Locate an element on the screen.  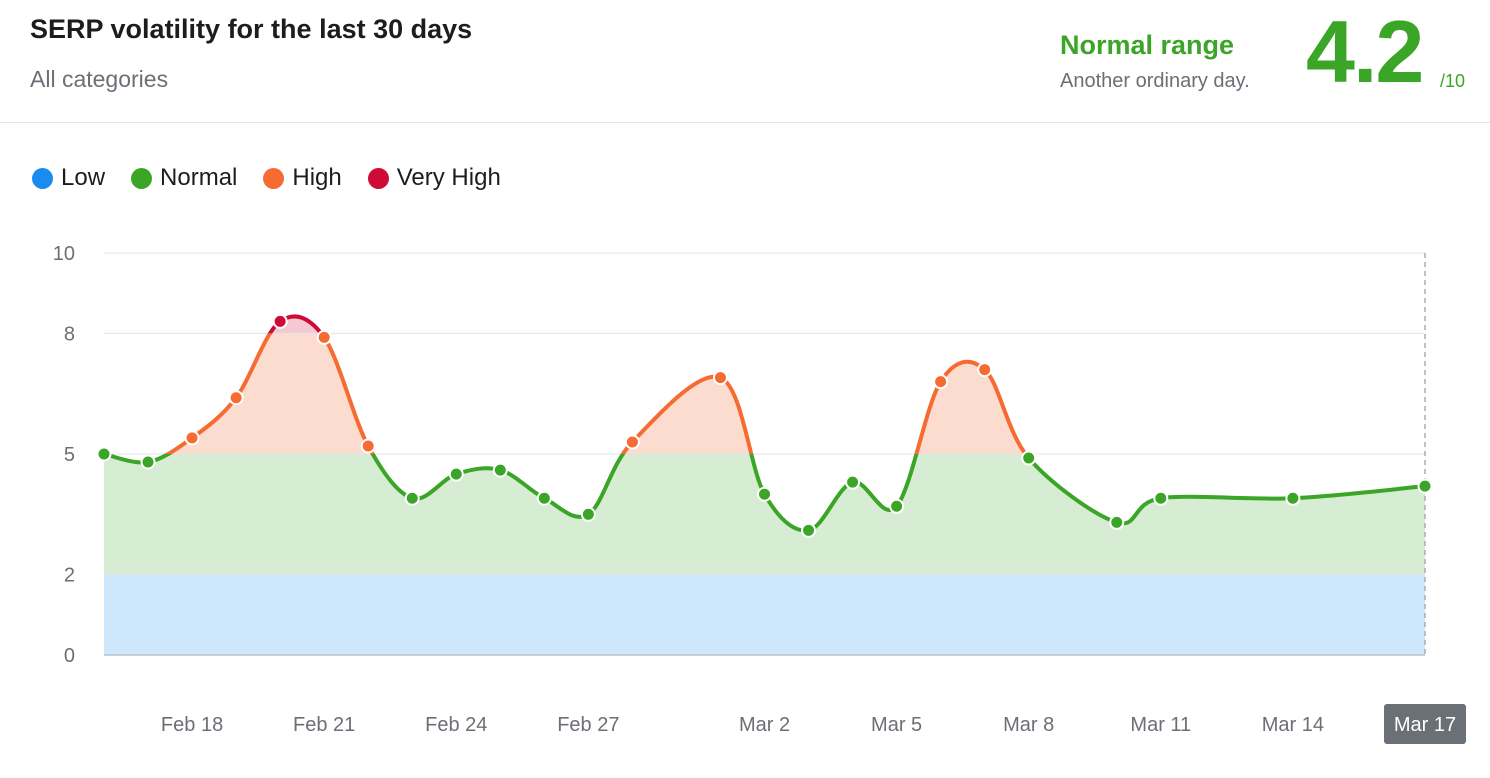
chart-legend: Low Normal High Very High is located at coordinates (266, 178).